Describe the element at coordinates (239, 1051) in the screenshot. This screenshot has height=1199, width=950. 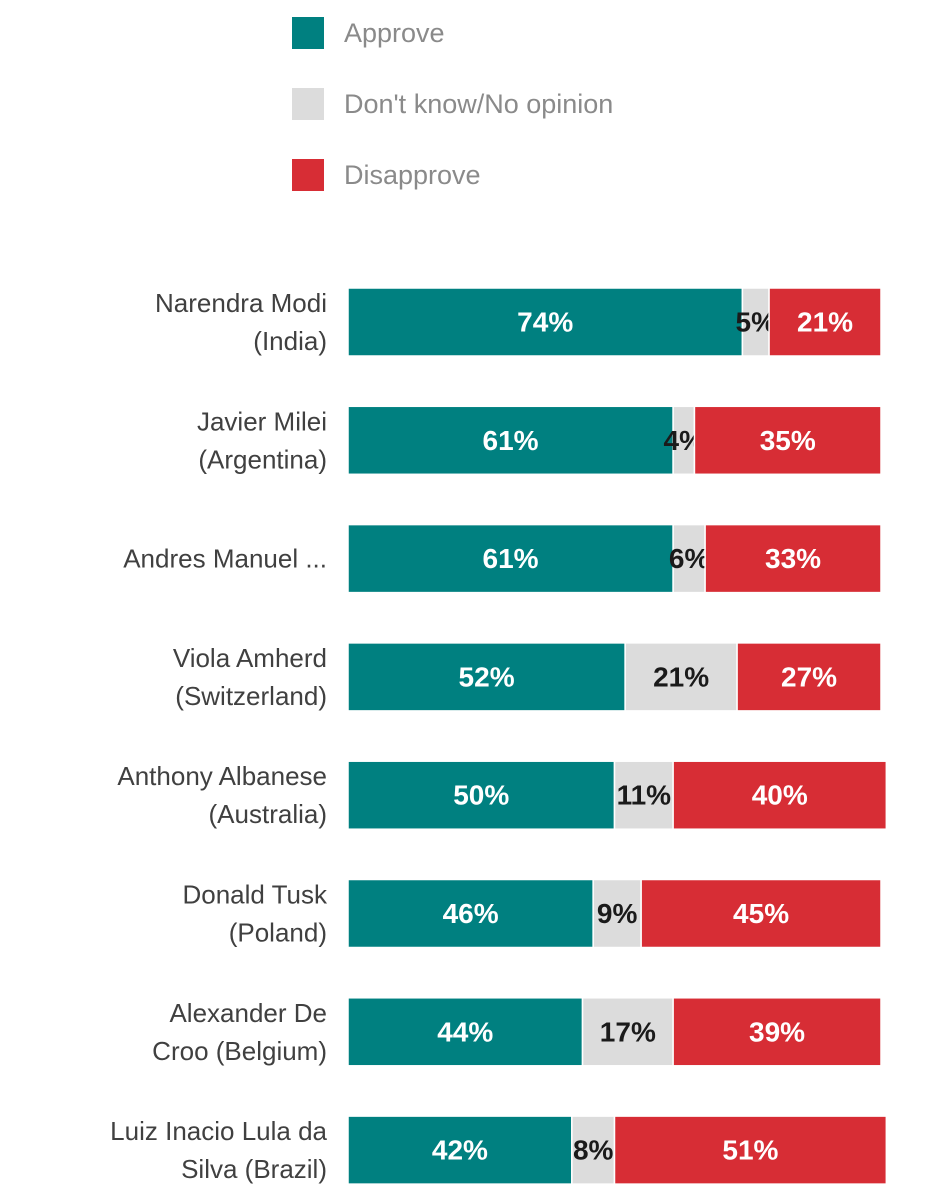
I see `category-label-6-line-1: Croo (Belgium)` at that location.